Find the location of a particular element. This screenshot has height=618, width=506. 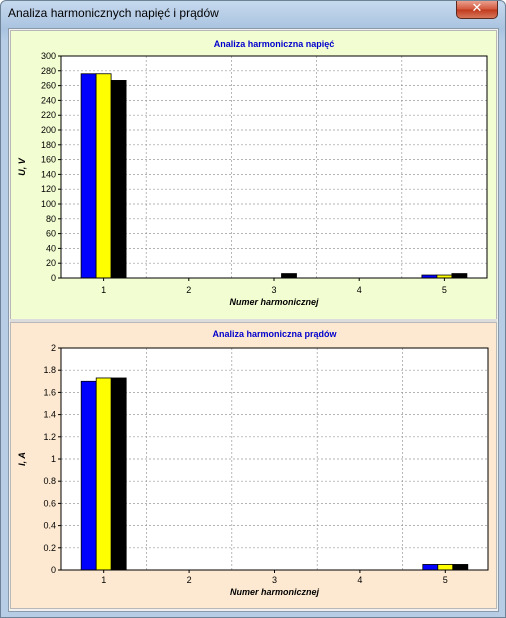

y-tick-label: 280 is located at coordinates (48, 71).